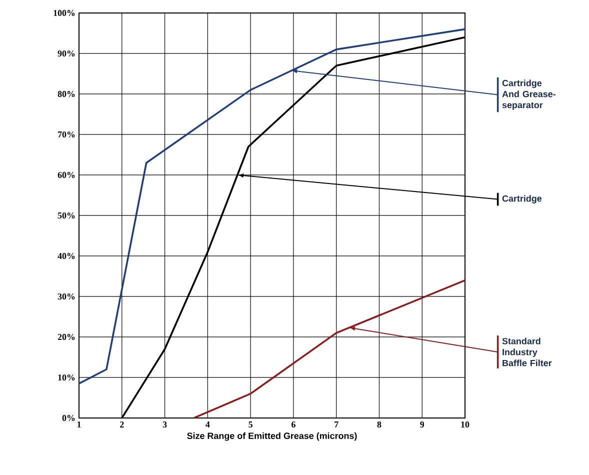 The width and height of the screenshot is (589, 475). What do you see at coordinates (294, 425) in the screenshot?
I see `x-tick-label: 6` at bounding box center [294, 425].